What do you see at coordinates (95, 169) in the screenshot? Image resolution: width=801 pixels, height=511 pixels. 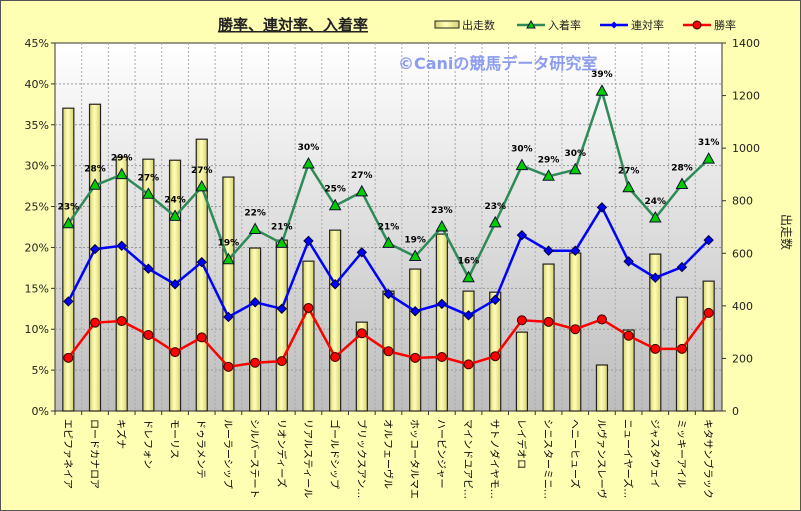 I see `data-label-入着率: 28%` at bounding box center [95, 169].